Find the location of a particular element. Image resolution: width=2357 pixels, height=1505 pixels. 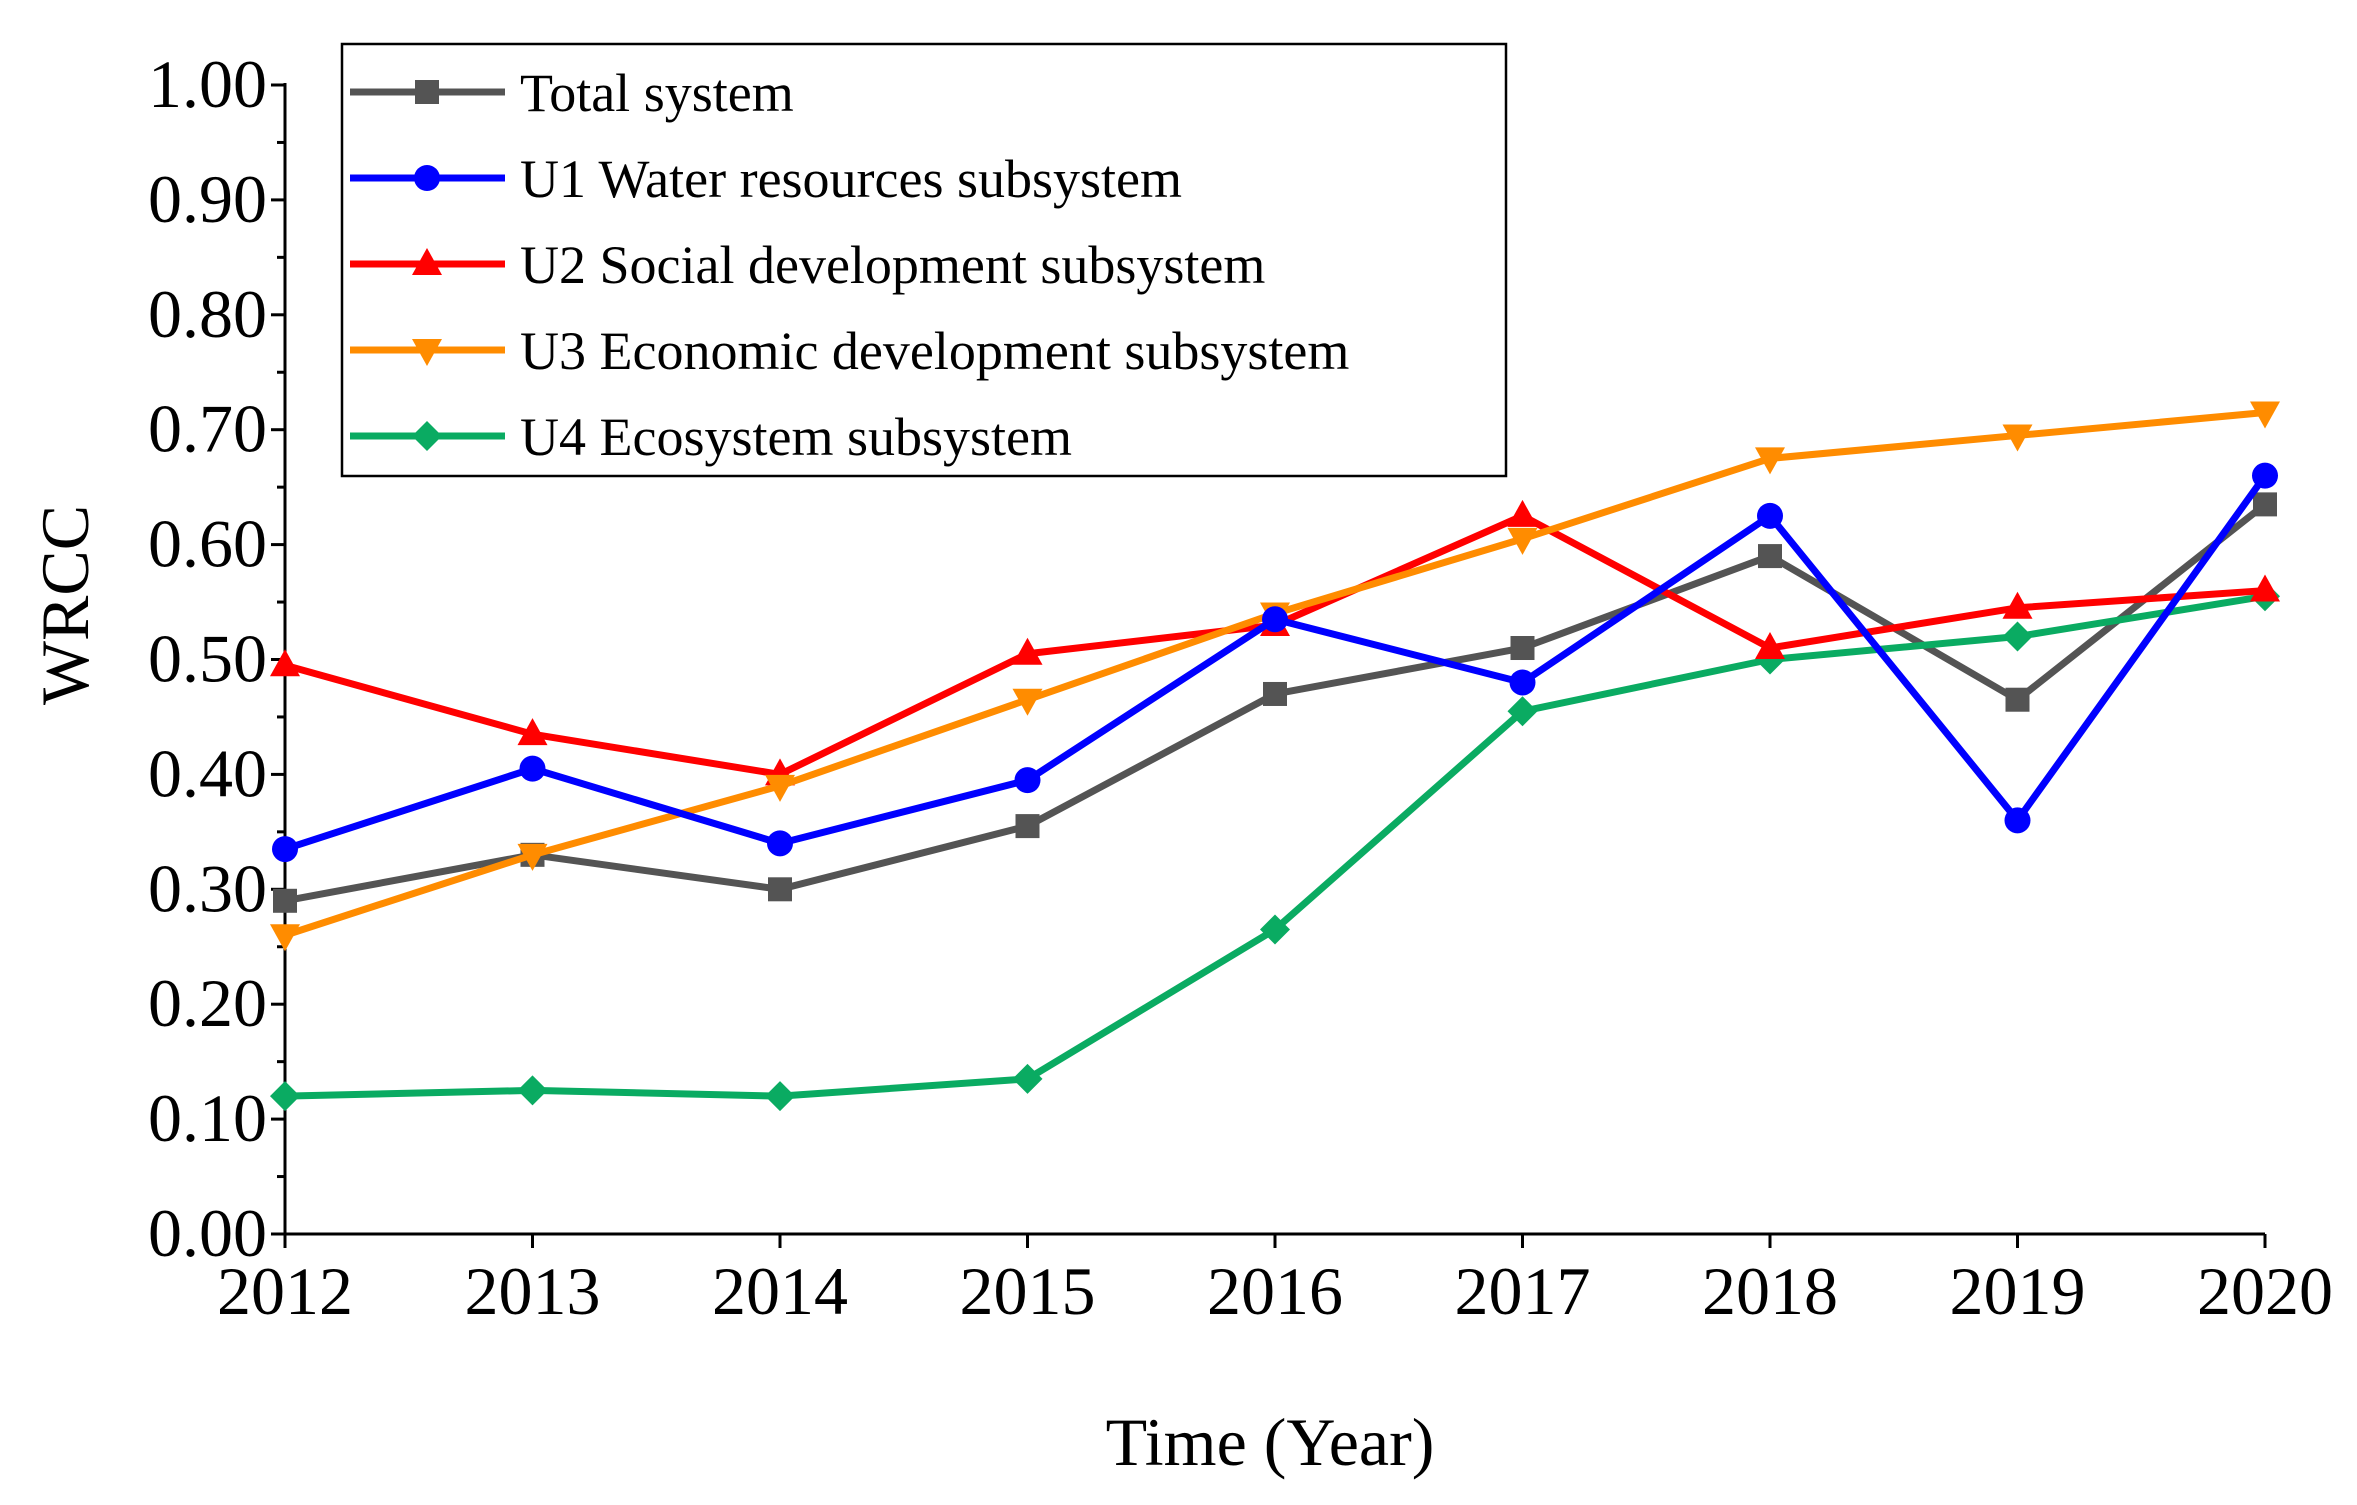

x-tick-label: 2012 is located at coordinates (285, 1291).